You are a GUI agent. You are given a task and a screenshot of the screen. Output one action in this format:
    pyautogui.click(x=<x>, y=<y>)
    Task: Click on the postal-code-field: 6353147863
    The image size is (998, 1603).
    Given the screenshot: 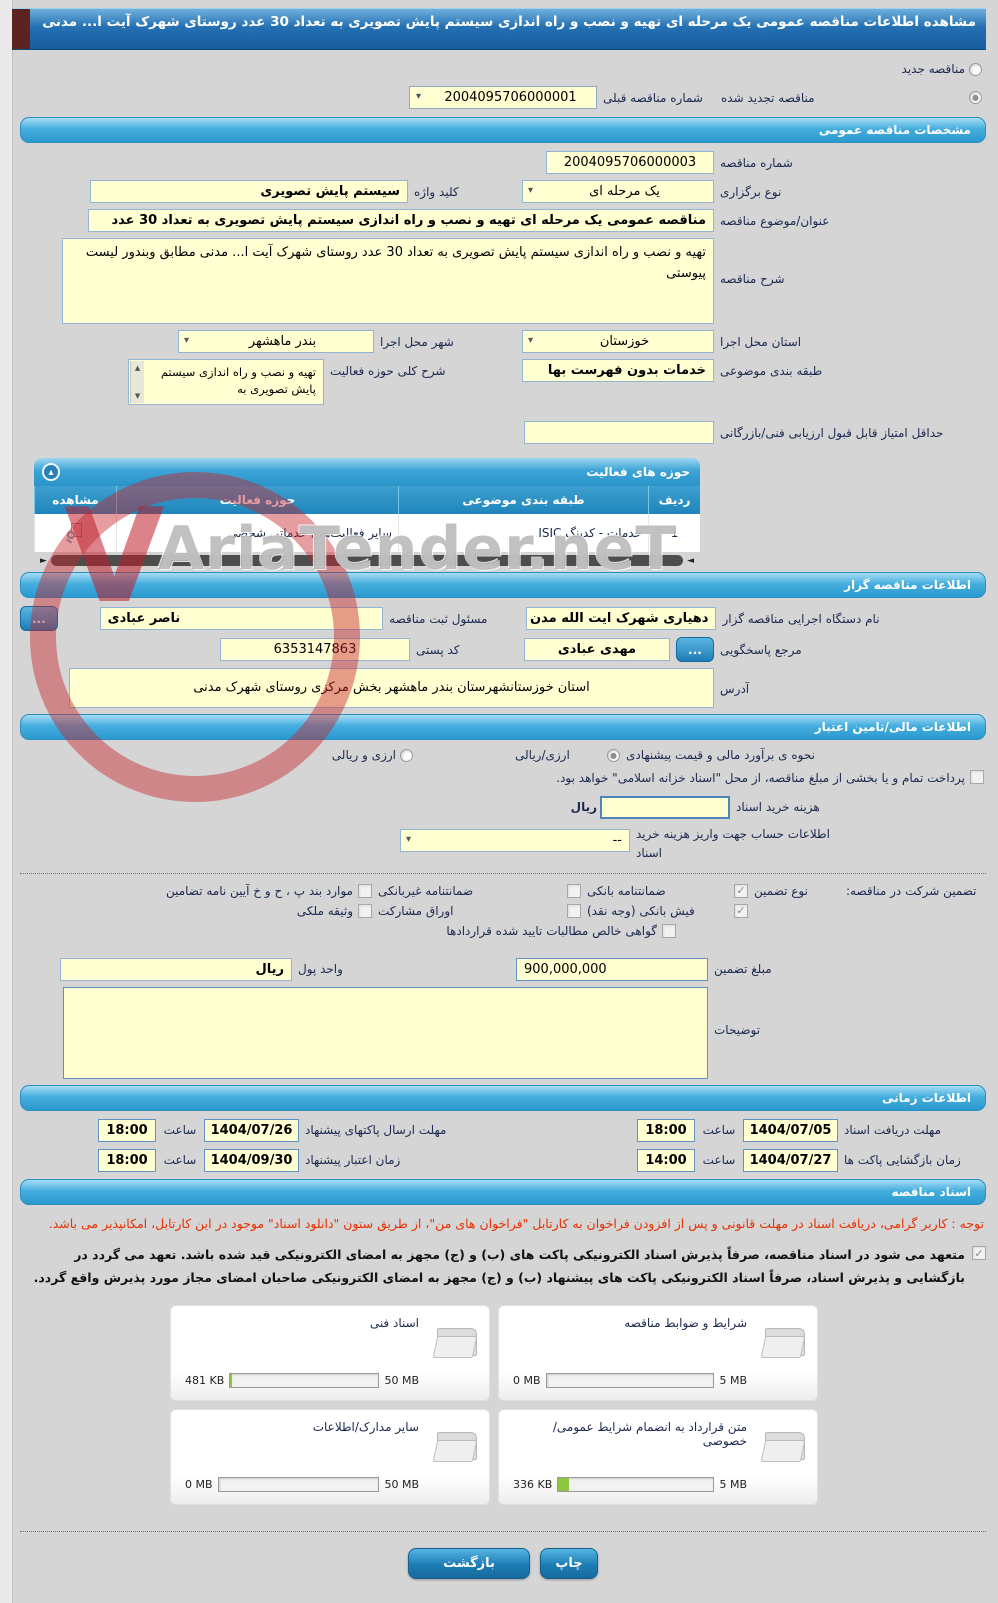 What is the action you would take?
    pyautogui.click(x=315, y=649)
    